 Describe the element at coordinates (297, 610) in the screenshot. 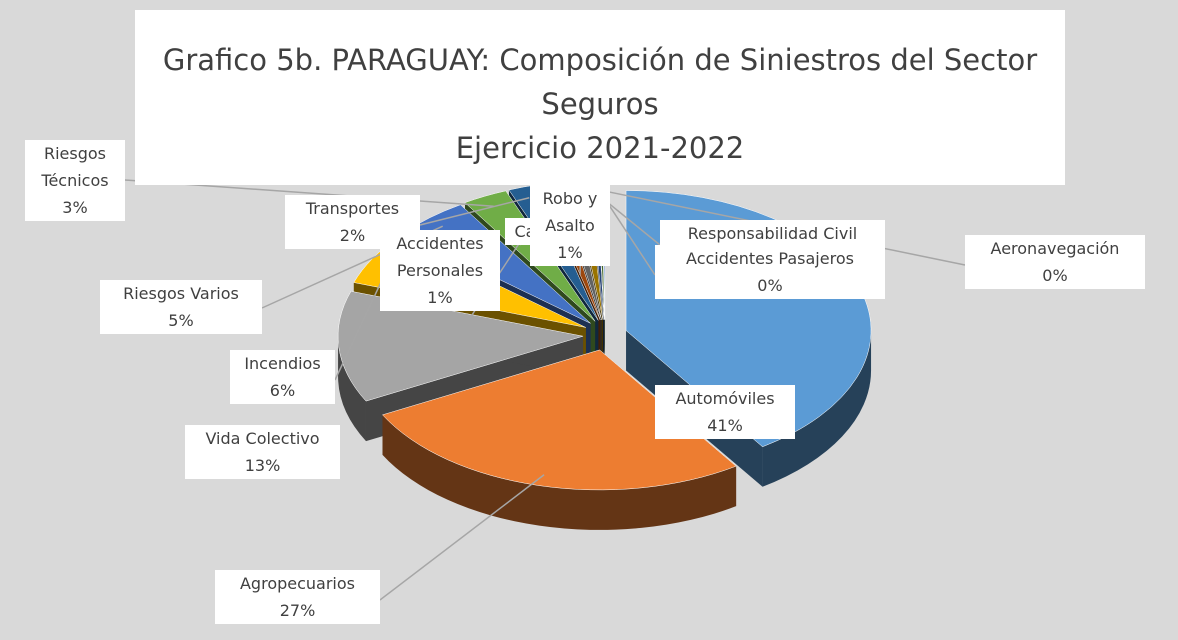

I see `label-value: 27%` at that location.